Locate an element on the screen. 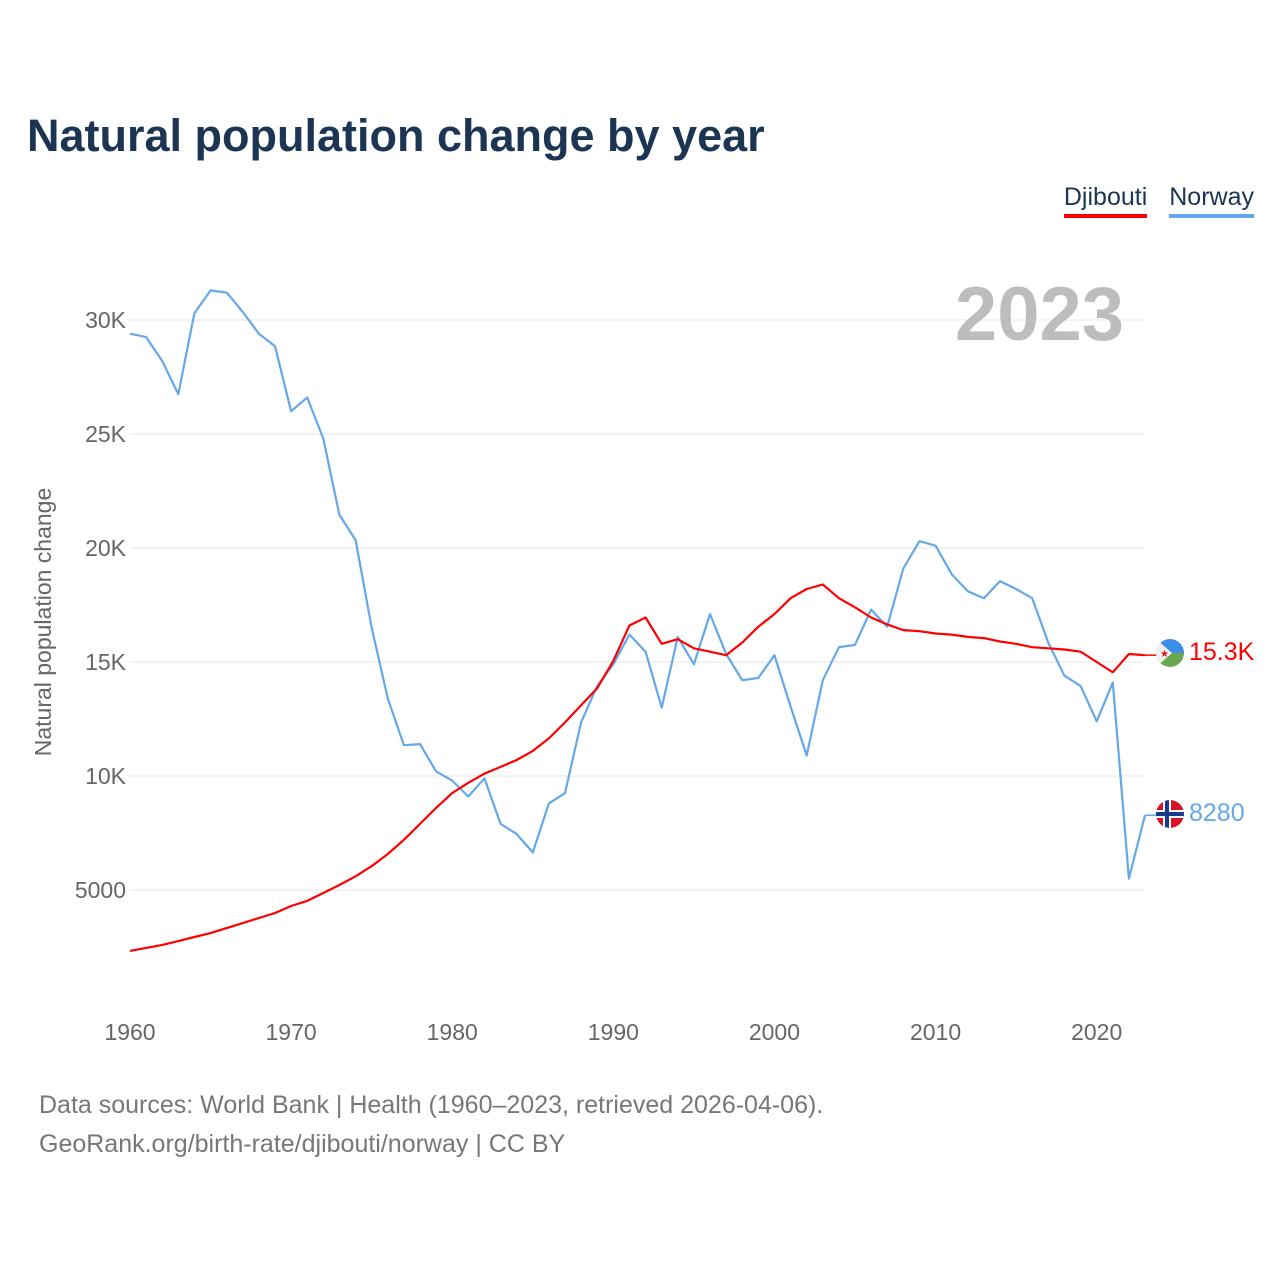 The height and width of the screenshot is (1280, 1280). x-tick-label: 1990 is located at coordinates (613, 1032).